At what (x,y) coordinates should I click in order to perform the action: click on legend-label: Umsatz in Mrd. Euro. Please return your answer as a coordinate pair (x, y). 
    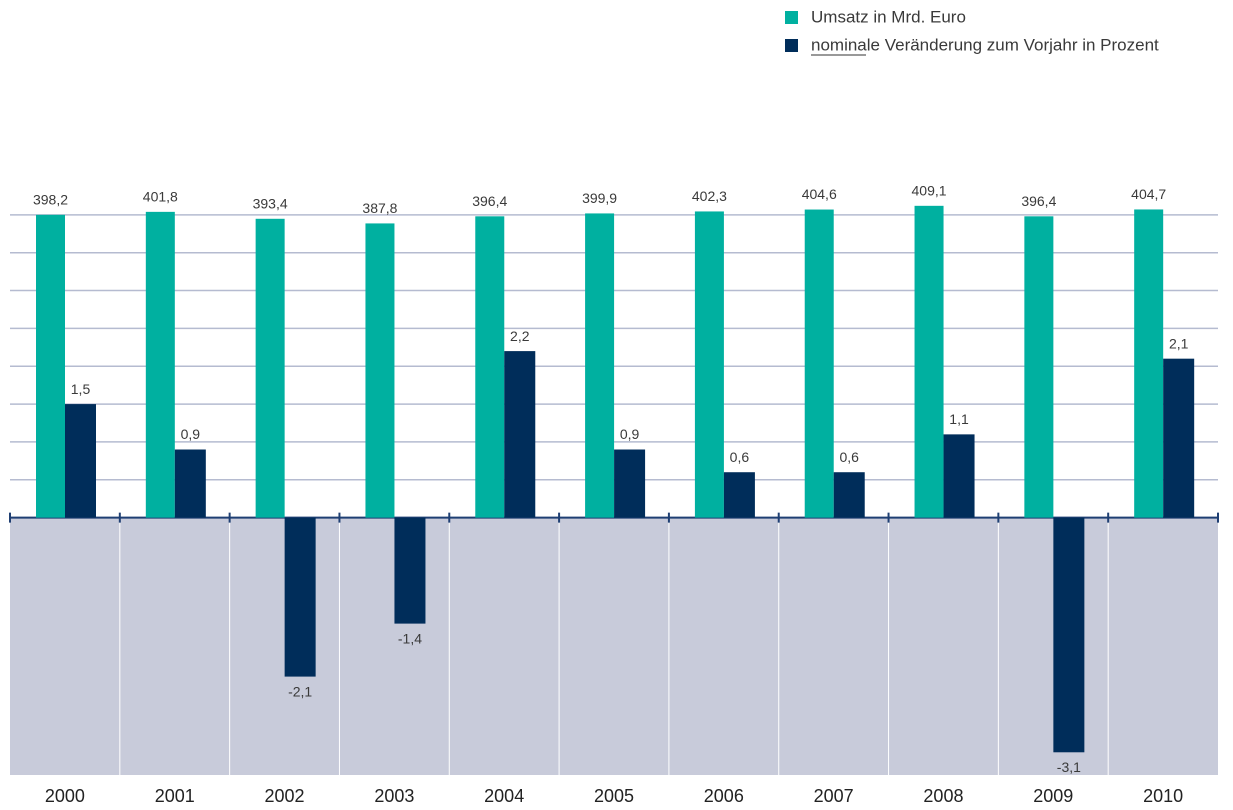
    Looking at the image, I should click on (888, 16).